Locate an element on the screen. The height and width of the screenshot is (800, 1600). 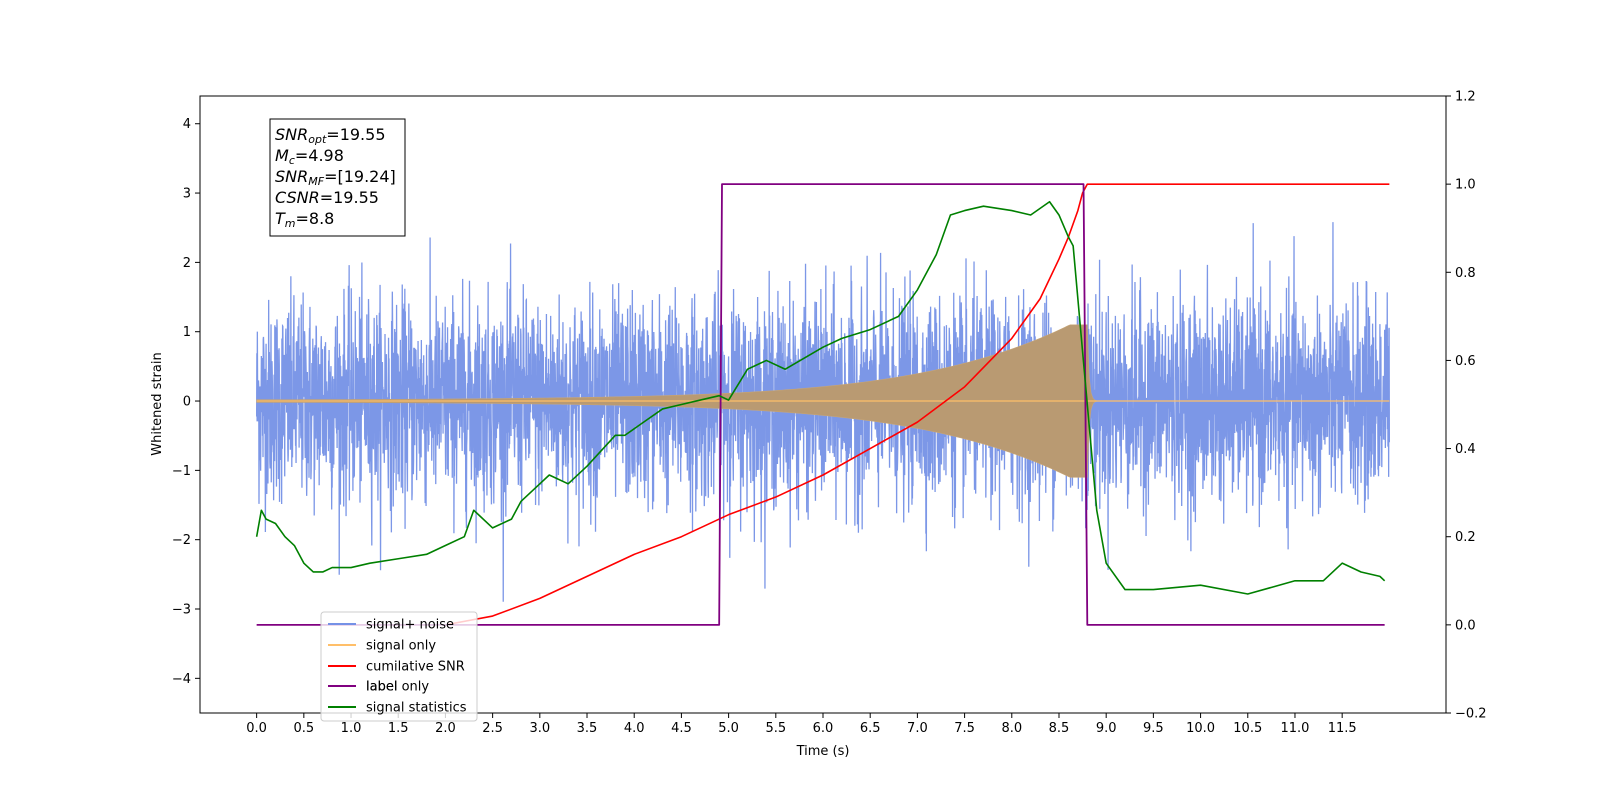
legend-frame is located at coordinates (399, 666).